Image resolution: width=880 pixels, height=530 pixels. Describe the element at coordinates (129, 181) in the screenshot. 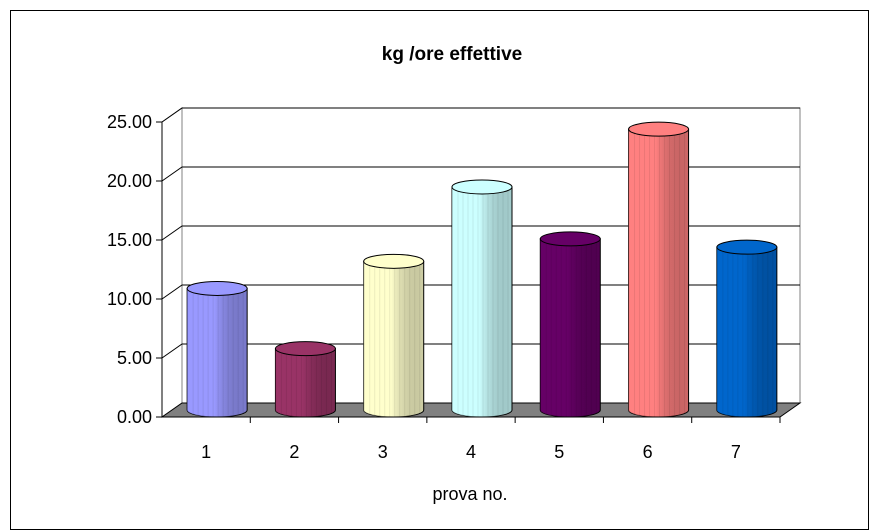

I see `y-tick-label: 20.00` at that location.